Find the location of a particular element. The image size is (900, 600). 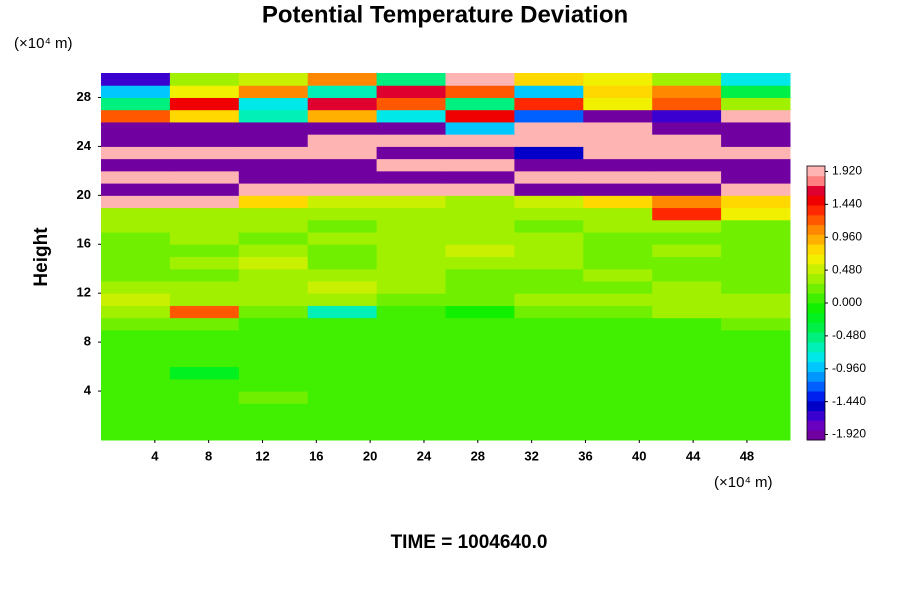

x-tick-label: 28 is located at coordinates (478, 455).